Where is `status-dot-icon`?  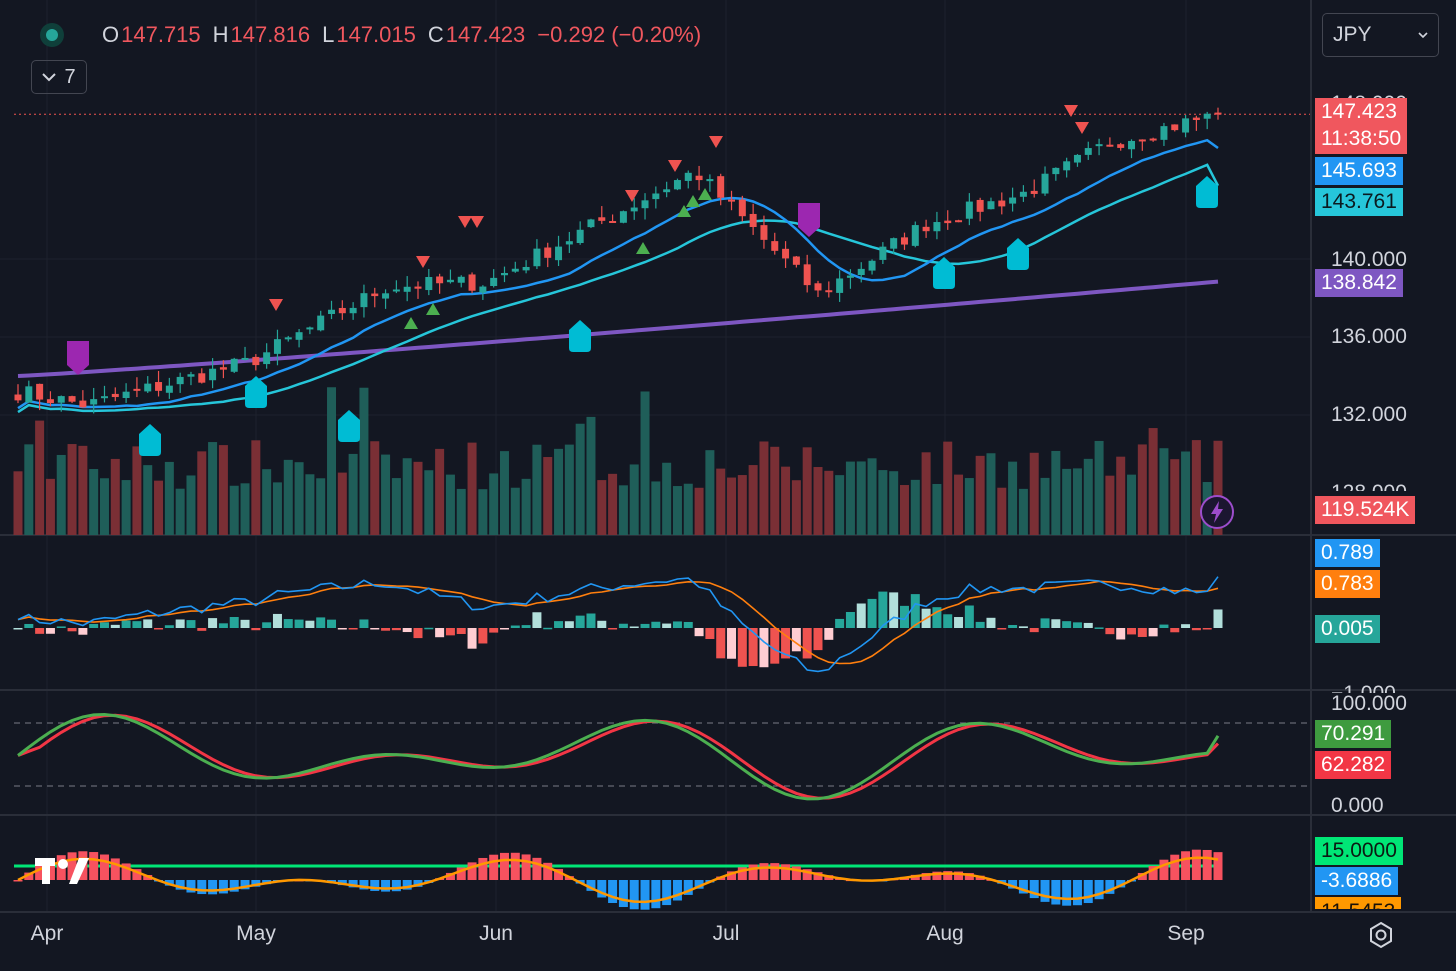
status-dot-icon is located at coordinates (52, 35).